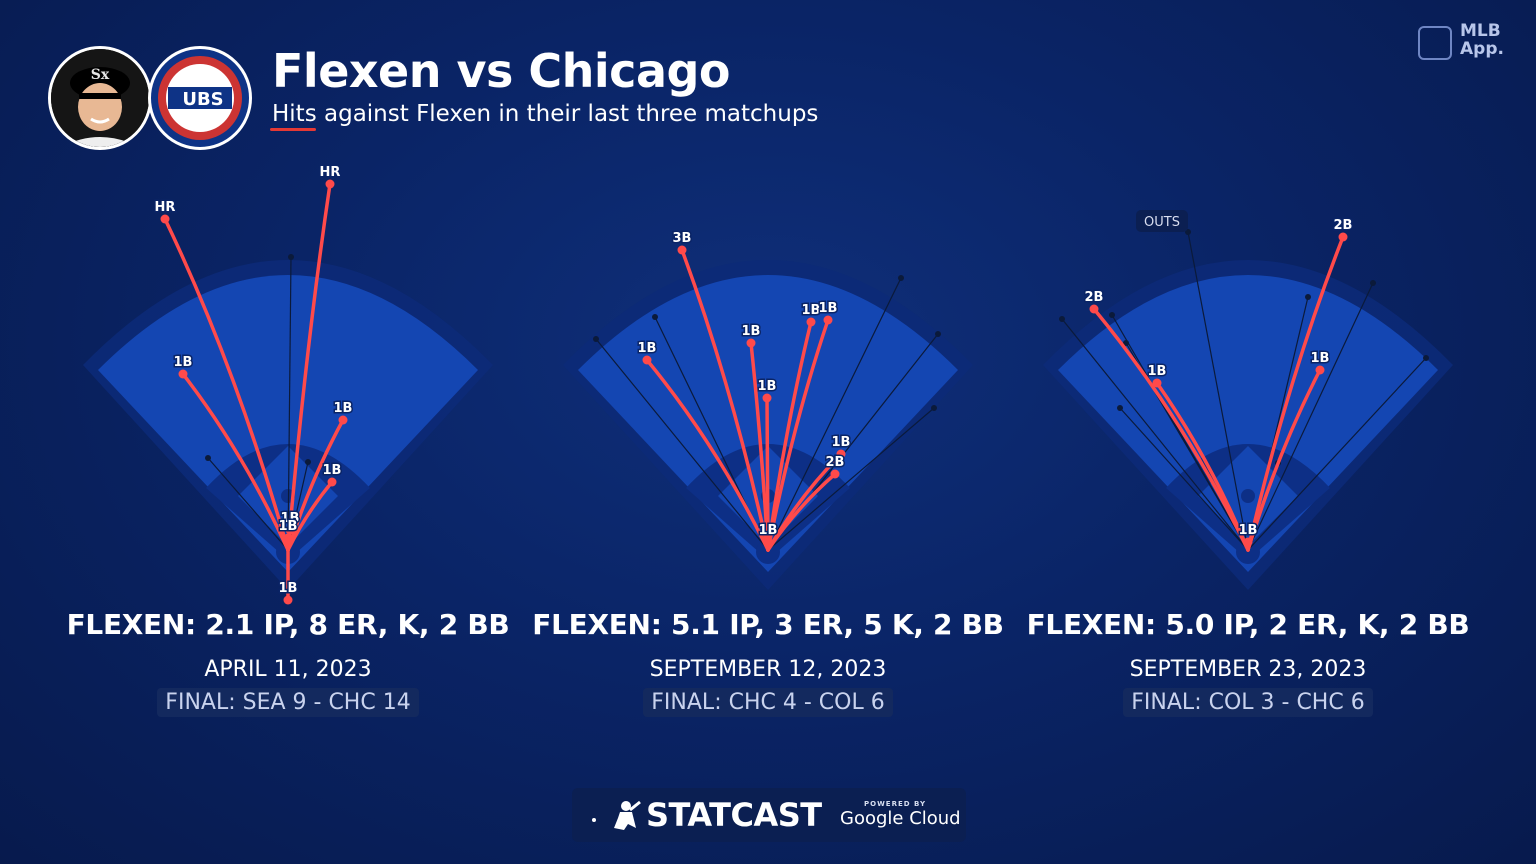 The width and height of the screenshot is (1536, 864). Describe the element at coordinates (1248, 496) in the screenshot. I see `pitchers-mound` at that location.